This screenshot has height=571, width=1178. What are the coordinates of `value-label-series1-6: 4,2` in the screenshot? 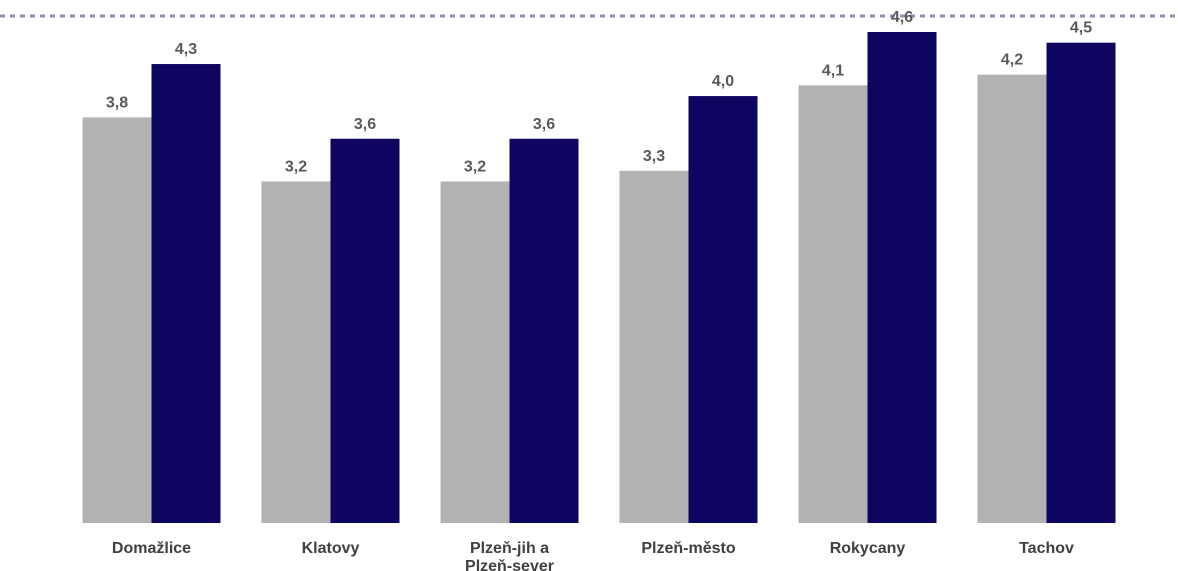 It's located at (1012, 60).